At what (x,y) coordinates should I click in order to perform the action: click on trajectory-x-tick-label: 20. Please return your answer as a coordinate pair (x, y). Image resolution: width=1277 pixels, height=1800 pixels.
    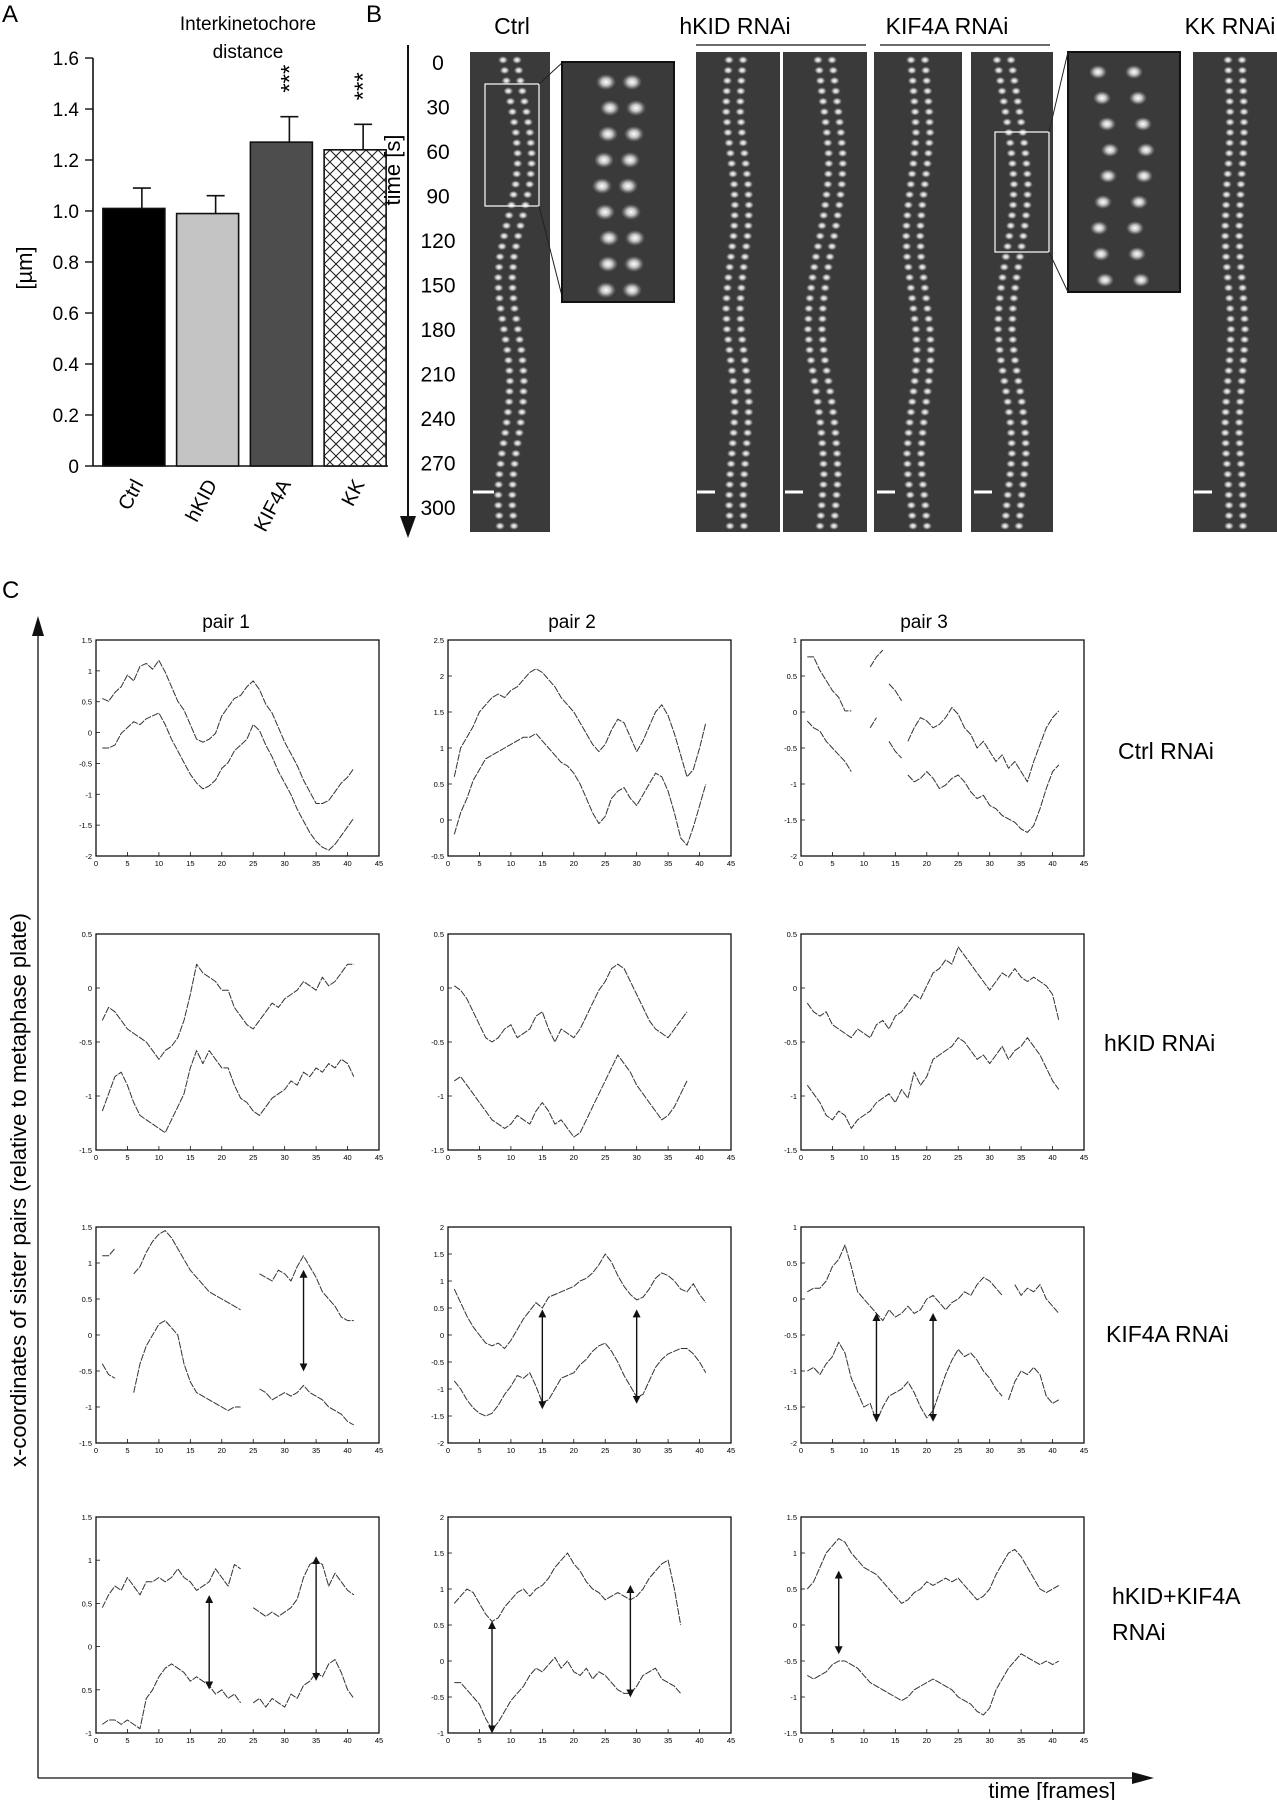
    Looking at the image, I should click on (927, 1740).